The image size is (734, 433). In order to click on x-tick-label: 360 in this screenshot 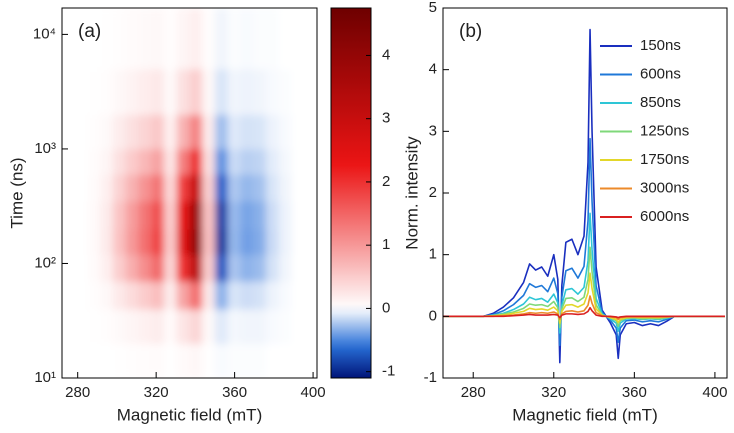, I will do `click(234, 392)`.